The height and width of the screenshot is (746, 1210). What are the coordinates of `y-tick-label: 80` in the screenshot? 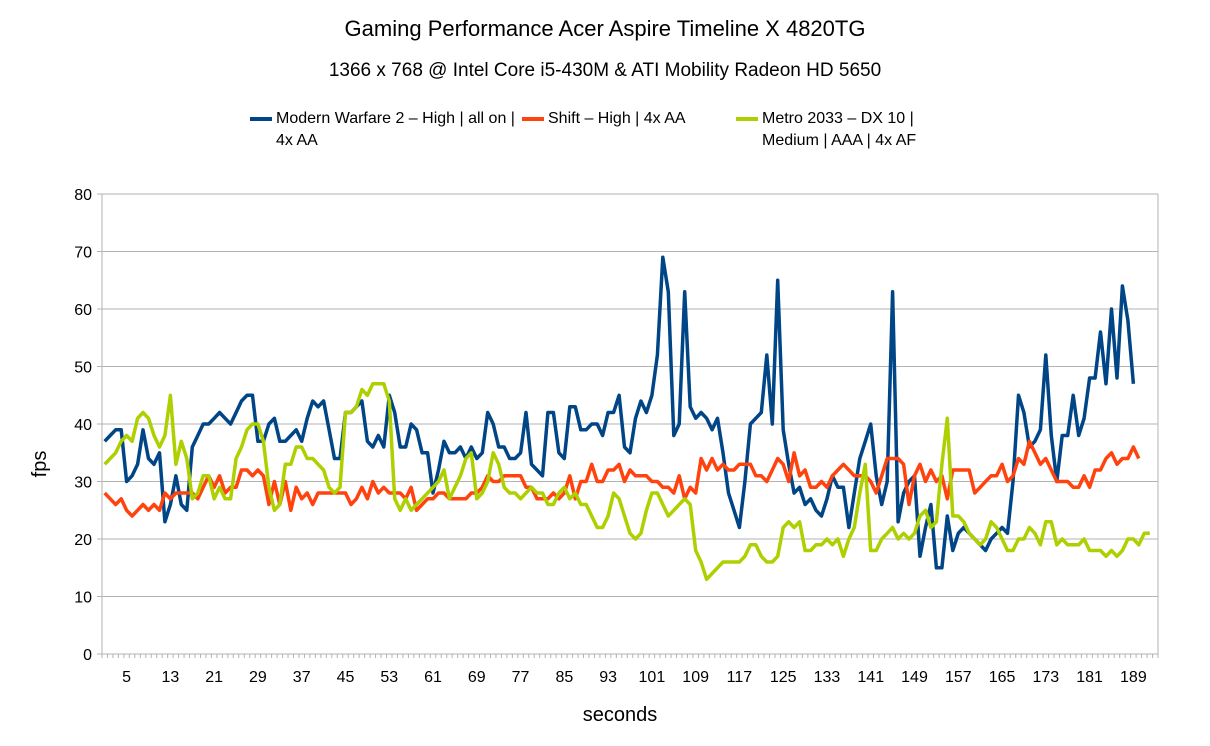 It's located at (83, 195).